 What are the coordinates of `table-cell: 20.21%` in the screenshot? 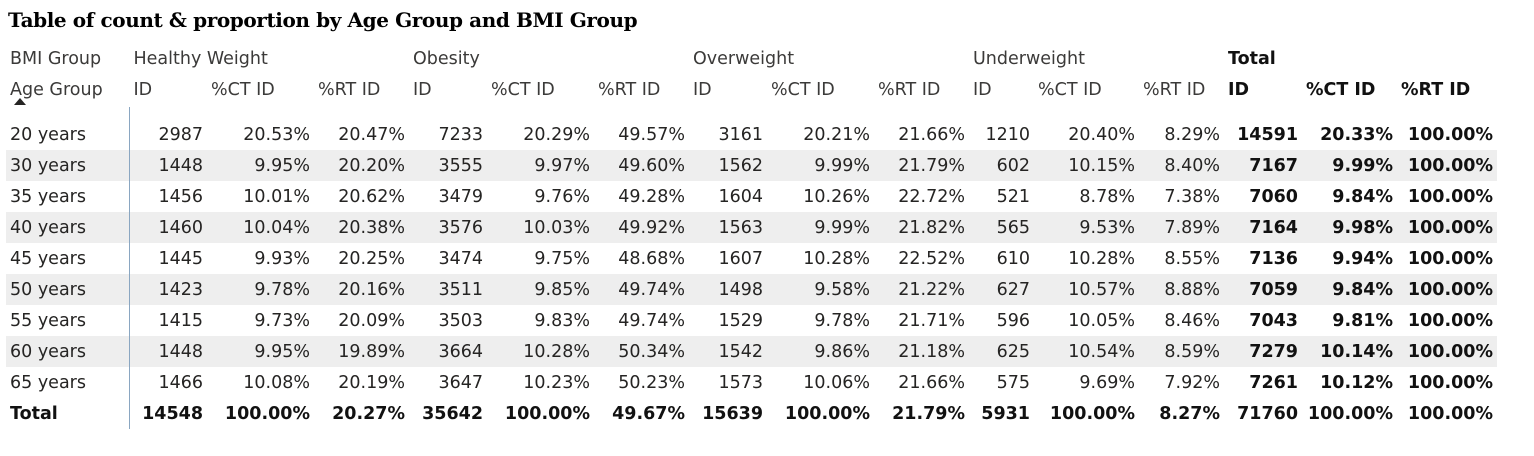 It's located at (836, 134).